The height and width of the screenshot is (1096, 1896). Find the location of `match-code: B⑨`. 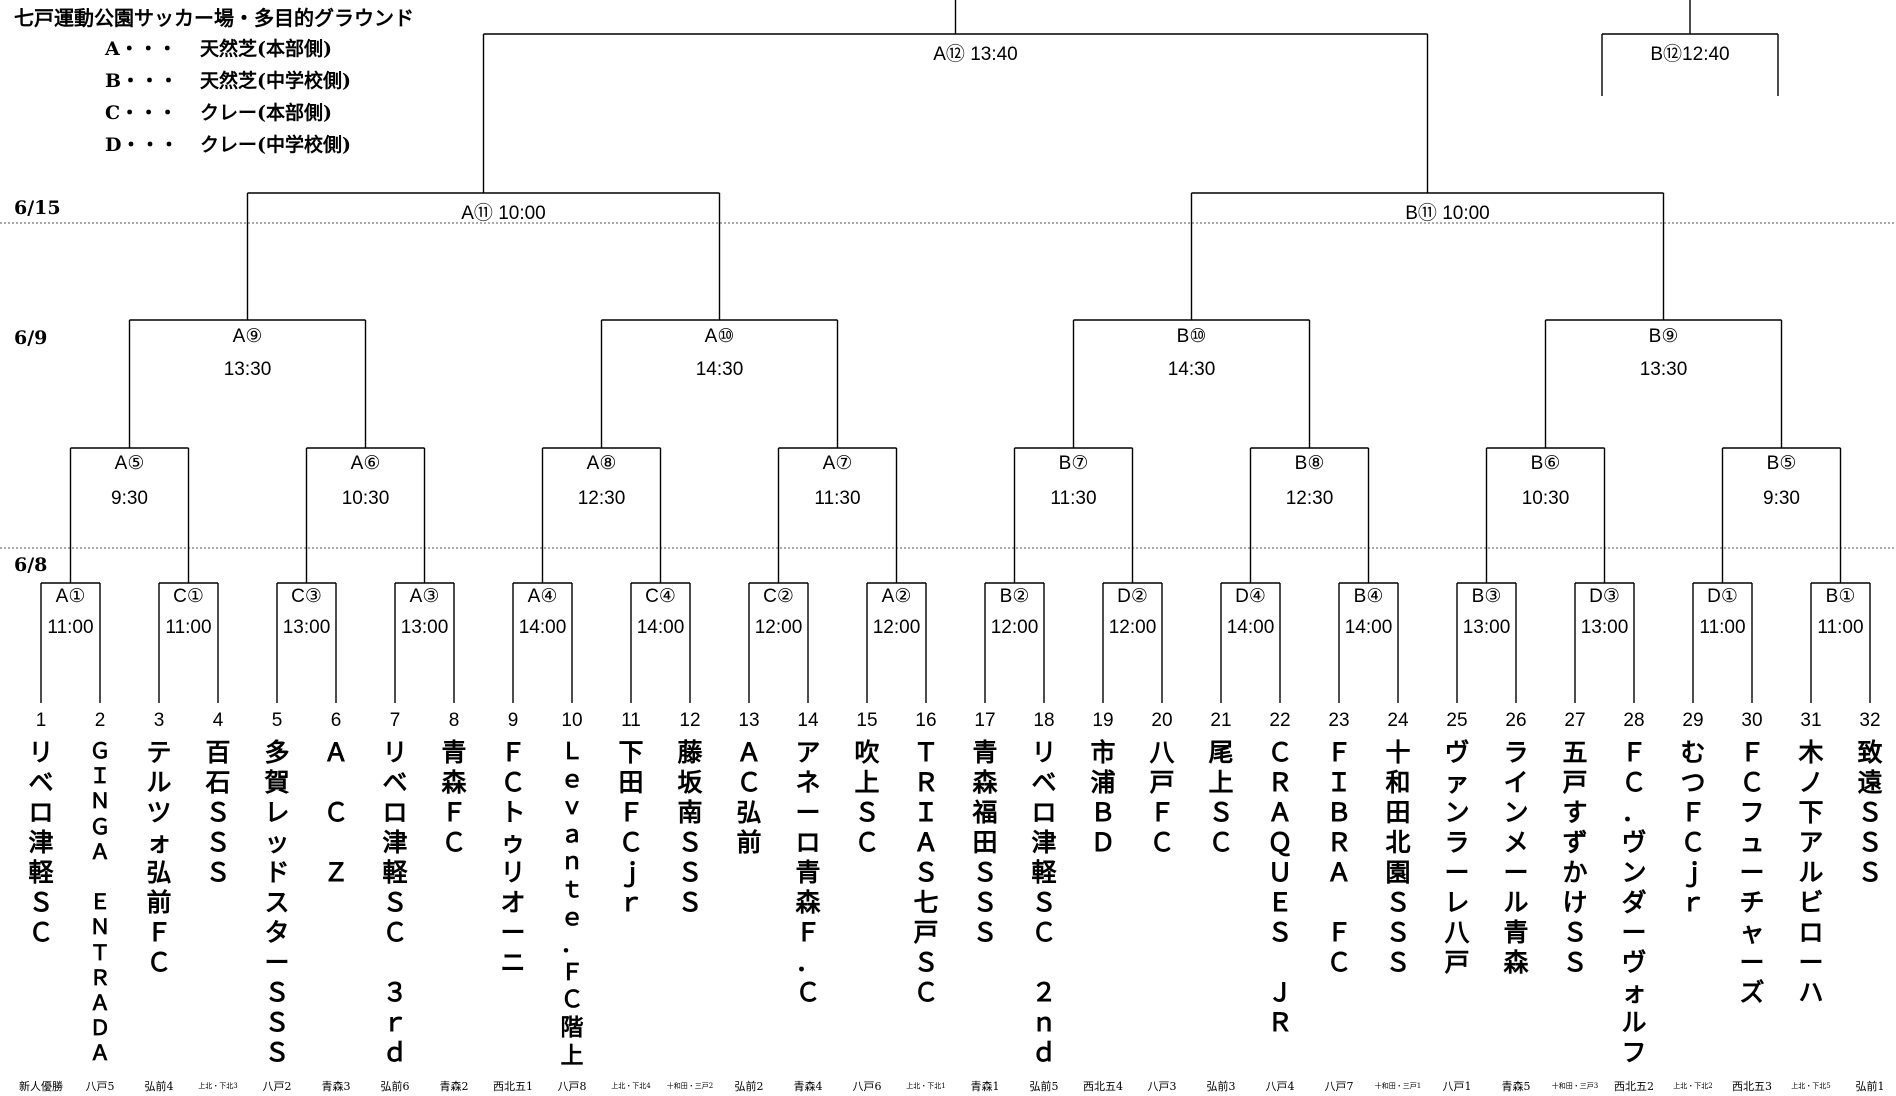

match-code: B⑨ is located at coordinates (1663, 336).